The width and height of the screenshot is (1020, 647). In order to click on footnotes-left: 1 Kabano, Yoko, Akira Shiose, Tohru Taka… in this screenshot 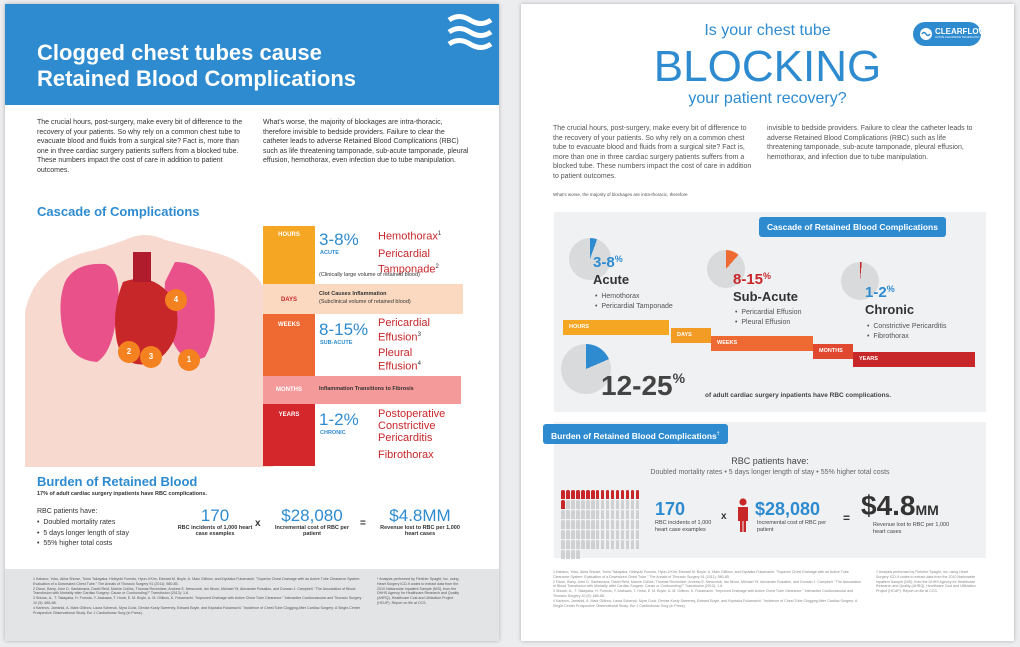, I will do `click(197, 596)`.